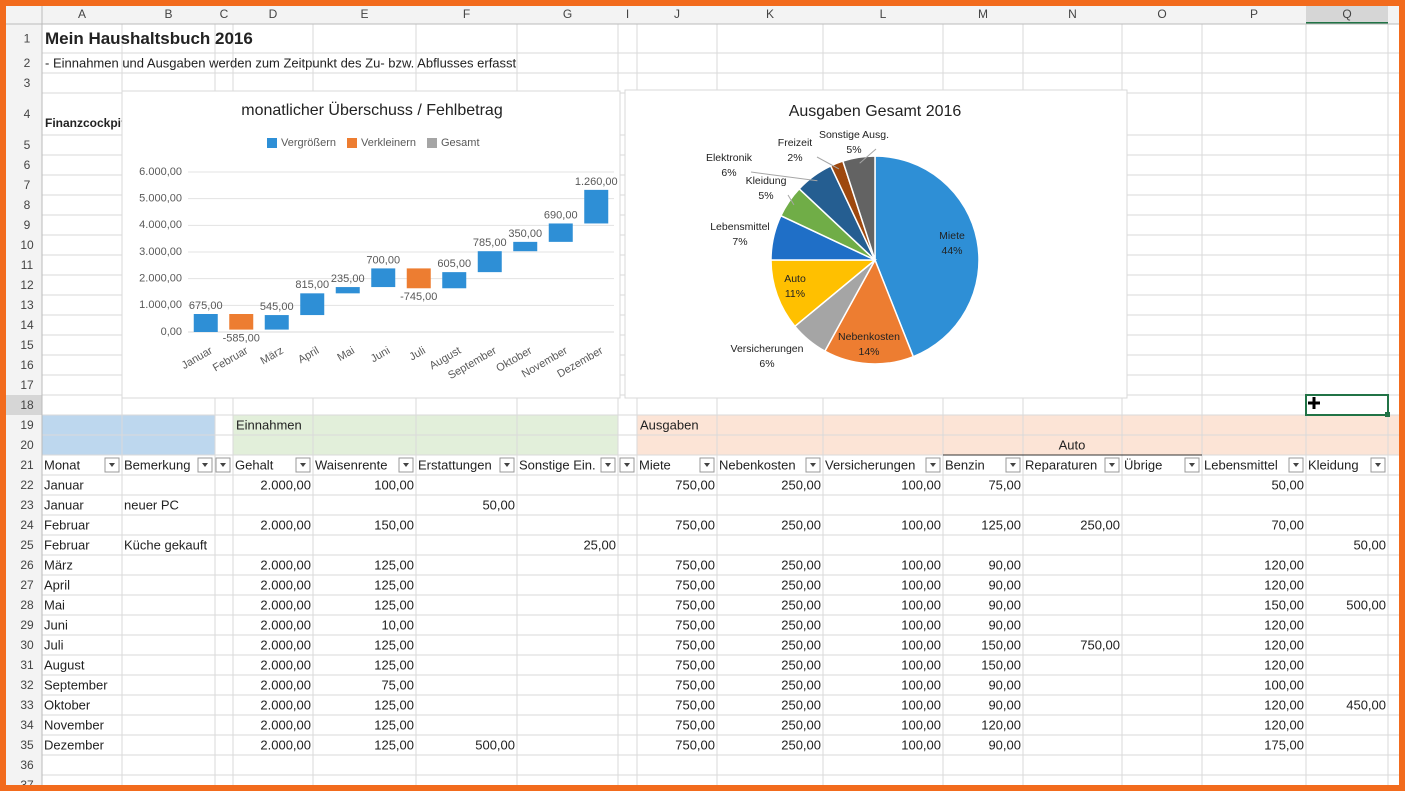 Image resolution: width=1405 pixels, height=791 pixels. I want to click on group-label: Auto, so click(1072, 444).